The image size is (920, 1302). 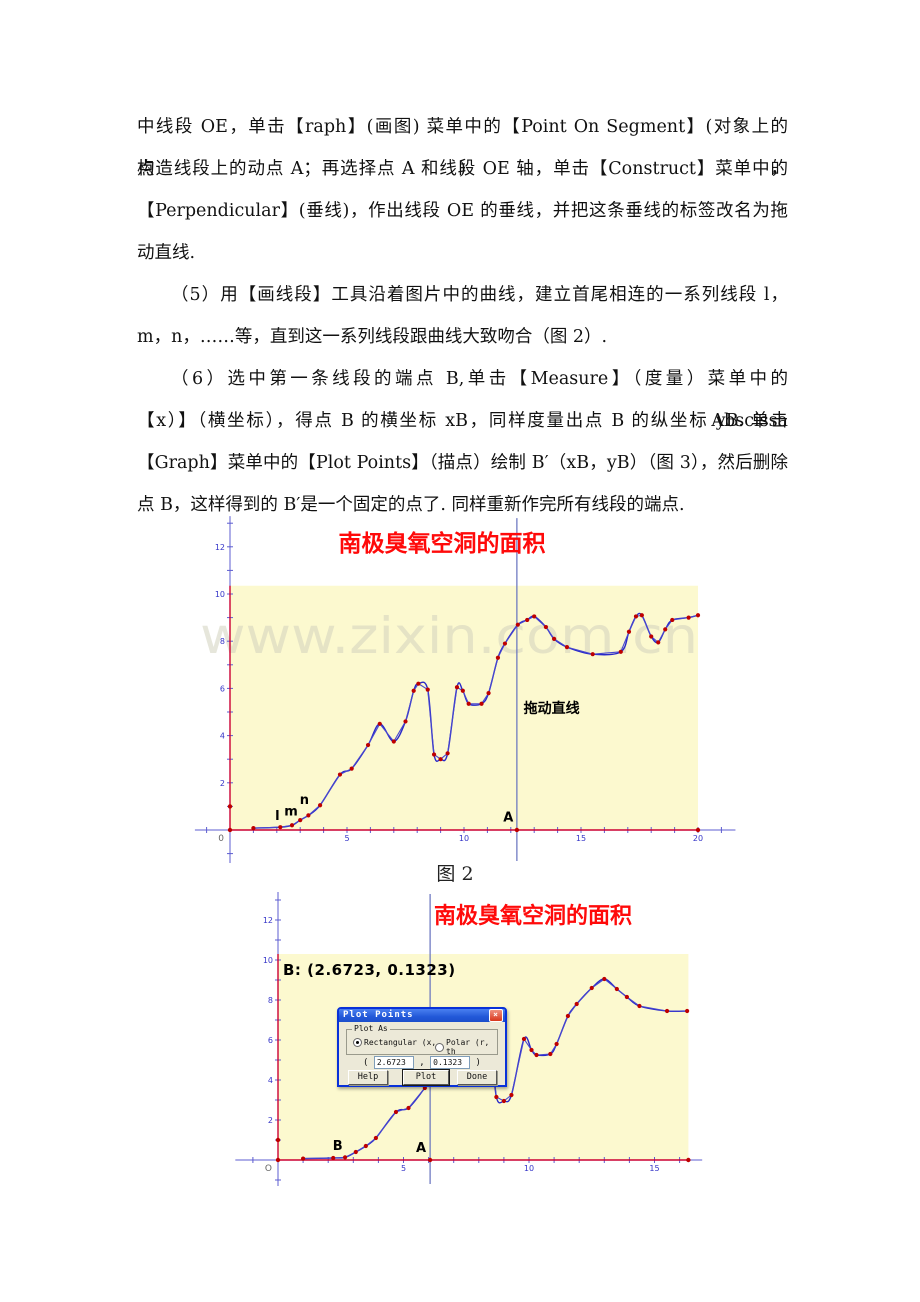 I want to click on chart-label: n, so click(x=304, y=800).